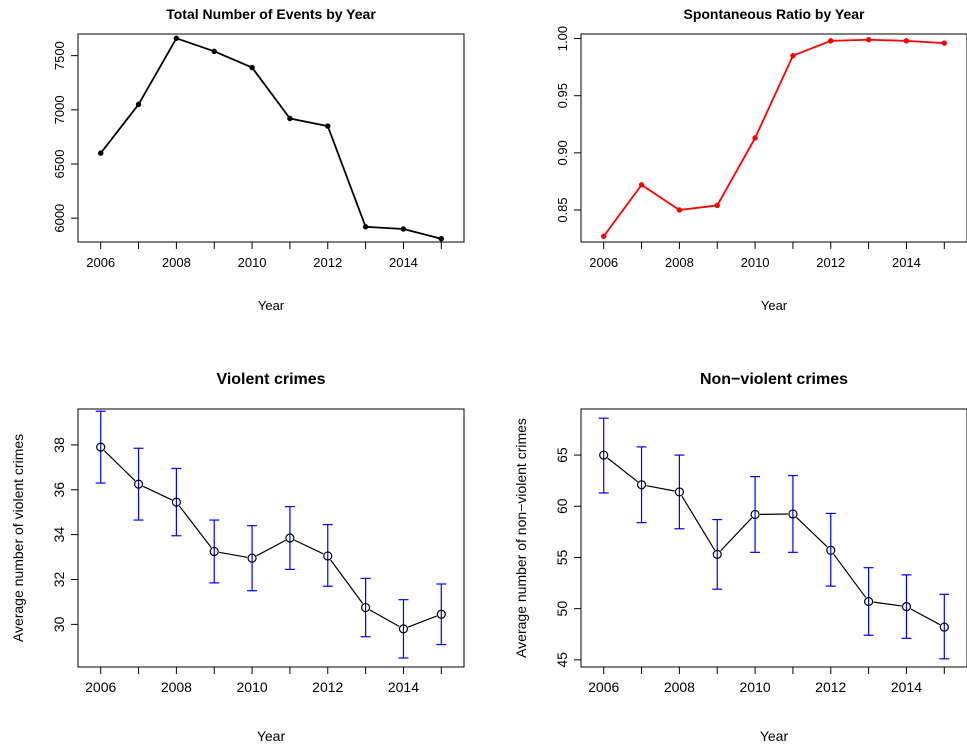  I want to click on y-tick-label: 55, so click(562, 557).